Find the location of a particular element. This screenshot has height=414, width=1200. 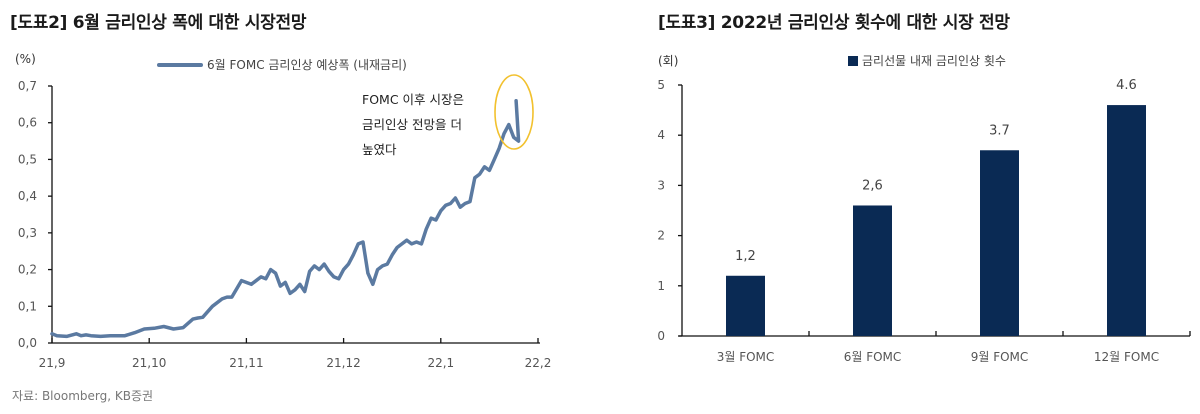

y-tick-label: 0,3 is located at coordinates (27, 233).